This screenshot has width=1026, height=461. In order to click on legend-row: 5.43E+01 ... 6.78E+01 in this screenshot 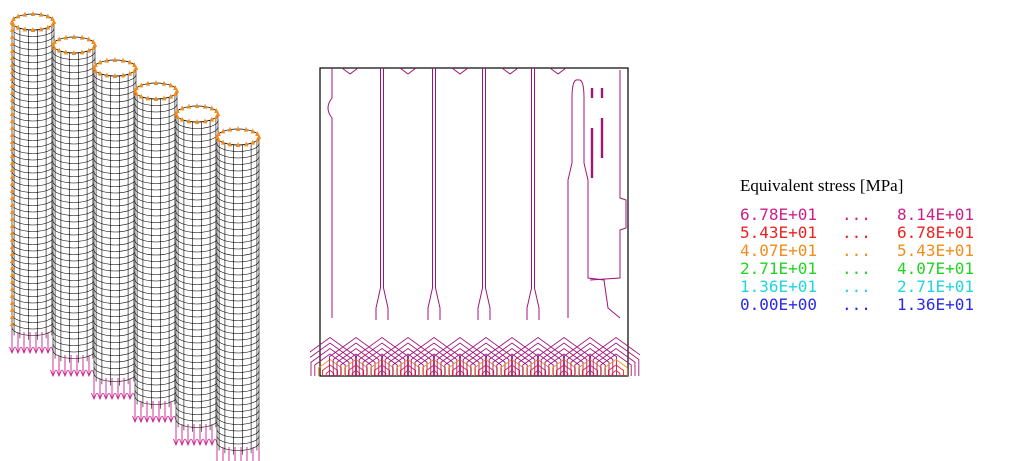, I will do `click(883, 233)`.